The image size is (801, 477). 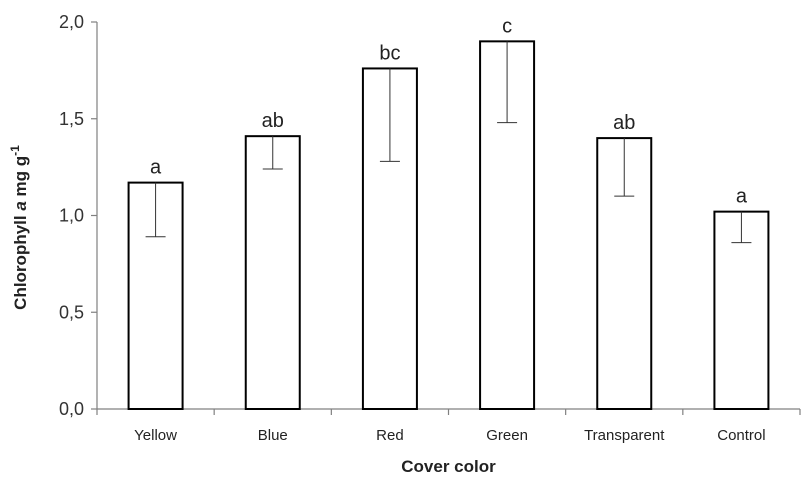 I want to click on y-tick-label: 0,5, so click(x=71, y=312).